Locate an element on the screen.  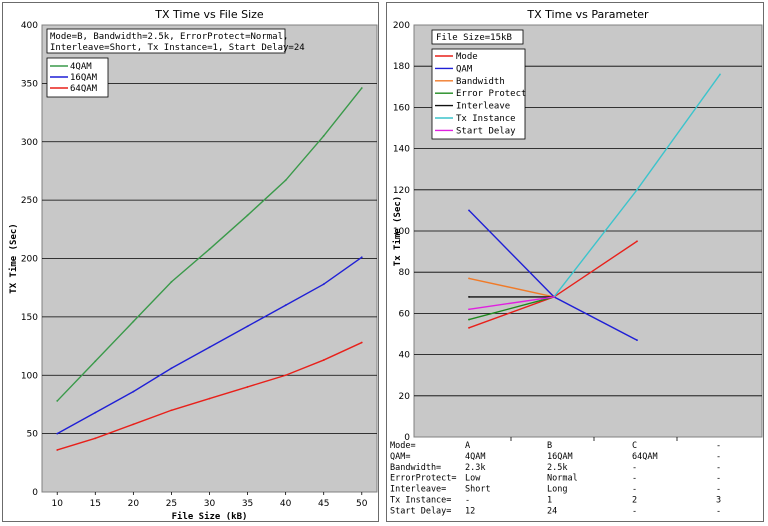
parameter-table-cell: A is located at coordinates (467, 446).